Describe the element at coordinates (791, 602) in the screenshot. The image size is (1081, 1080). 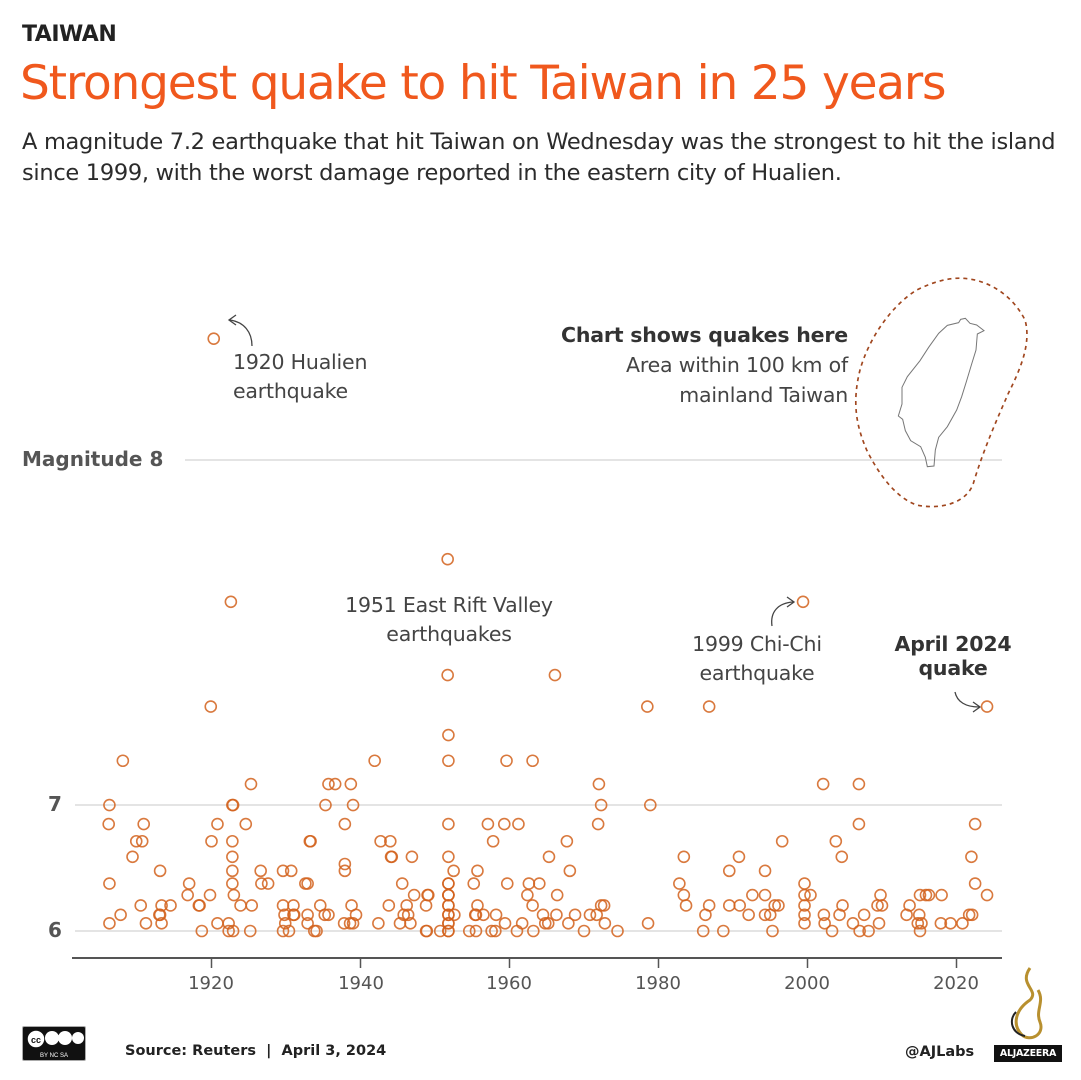
I see `arrow-1999-head` at that location.